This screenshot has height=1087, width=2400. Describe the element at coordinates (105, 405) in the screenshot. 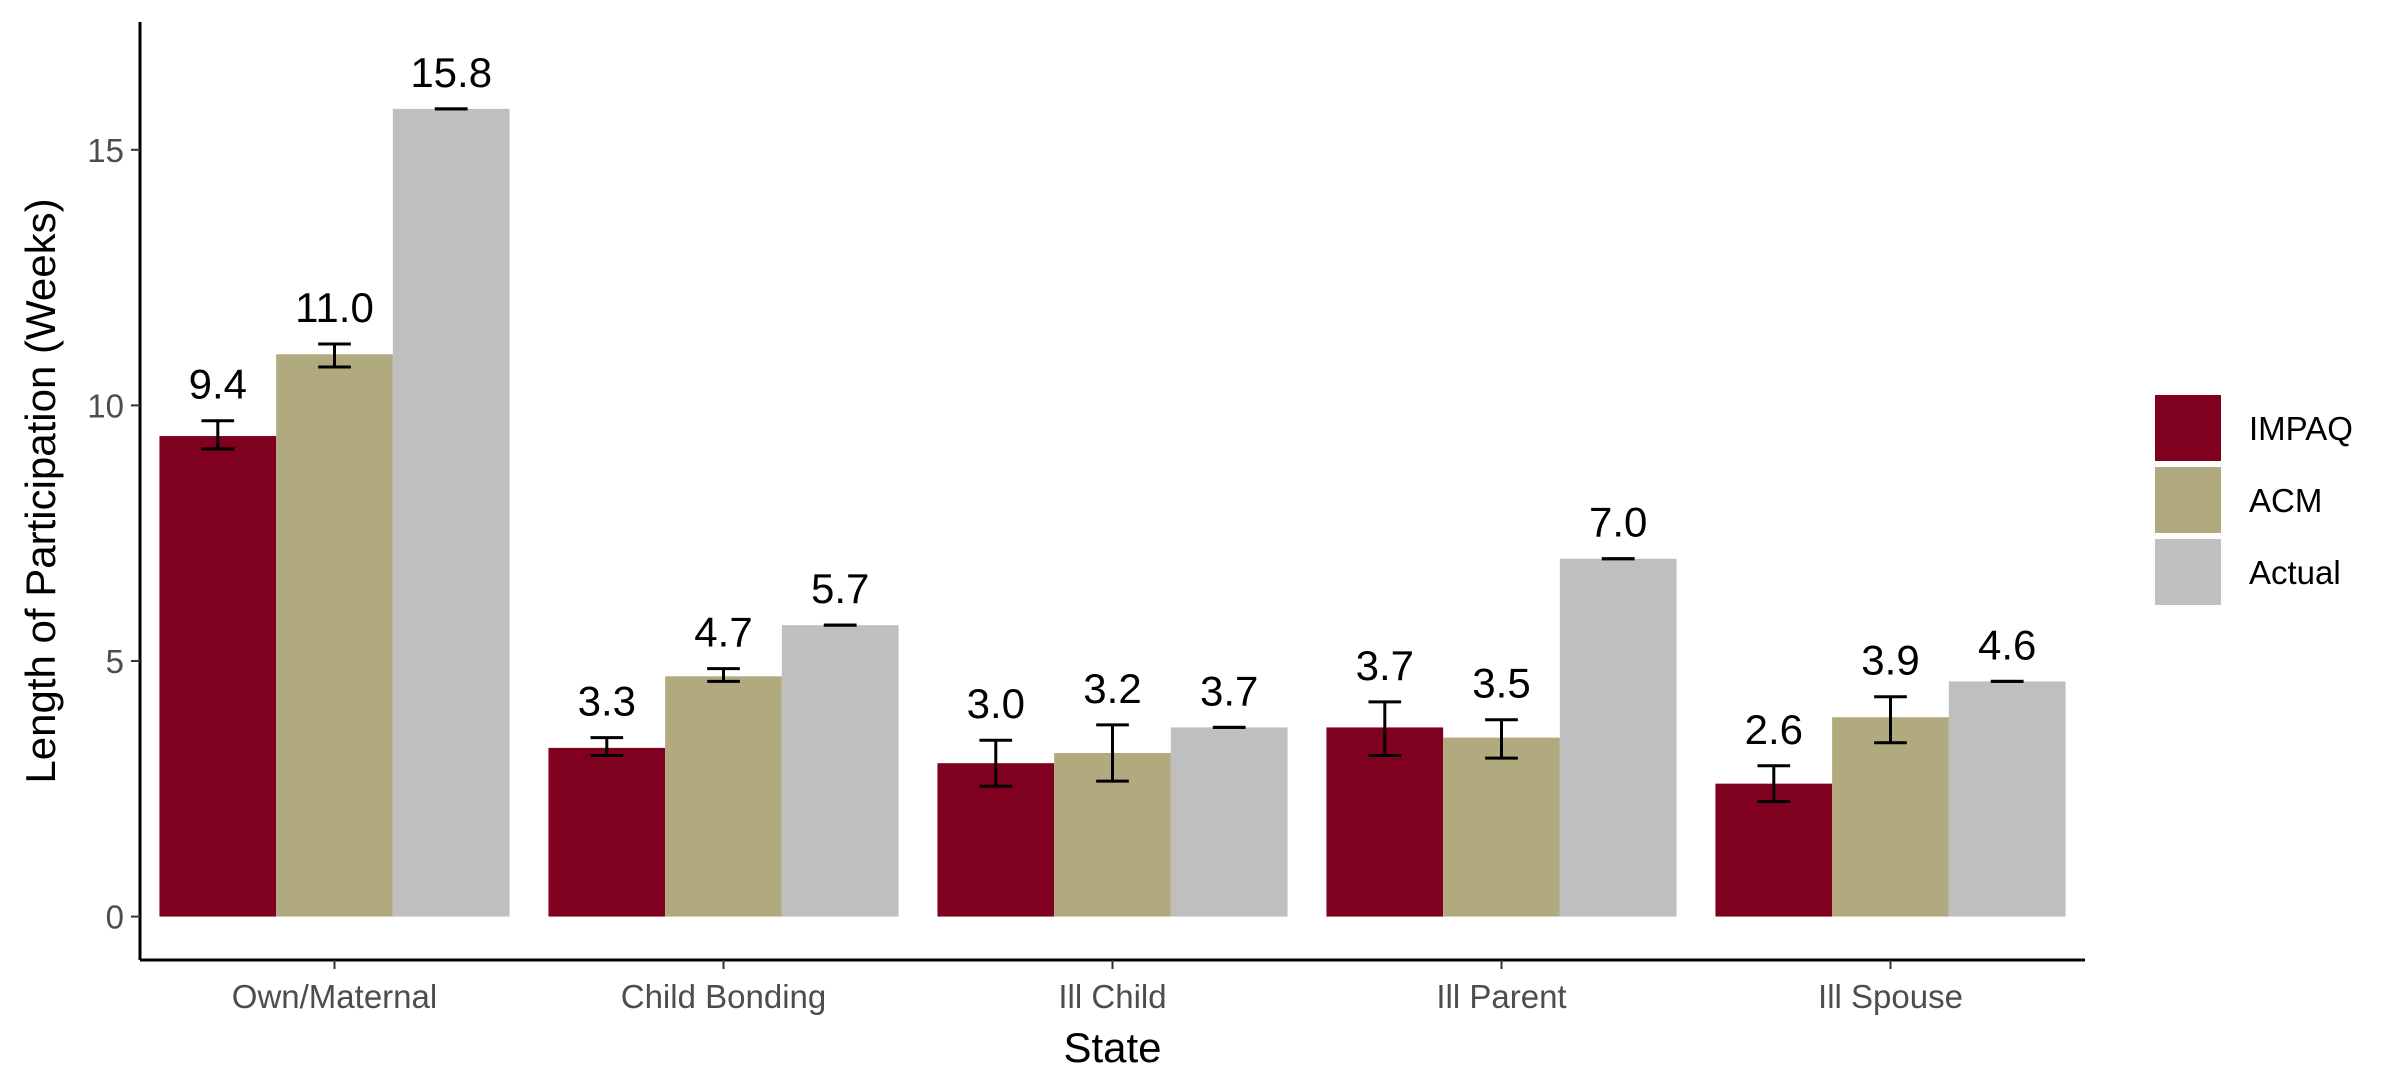

I see `y-tick-label: 10` at that location.